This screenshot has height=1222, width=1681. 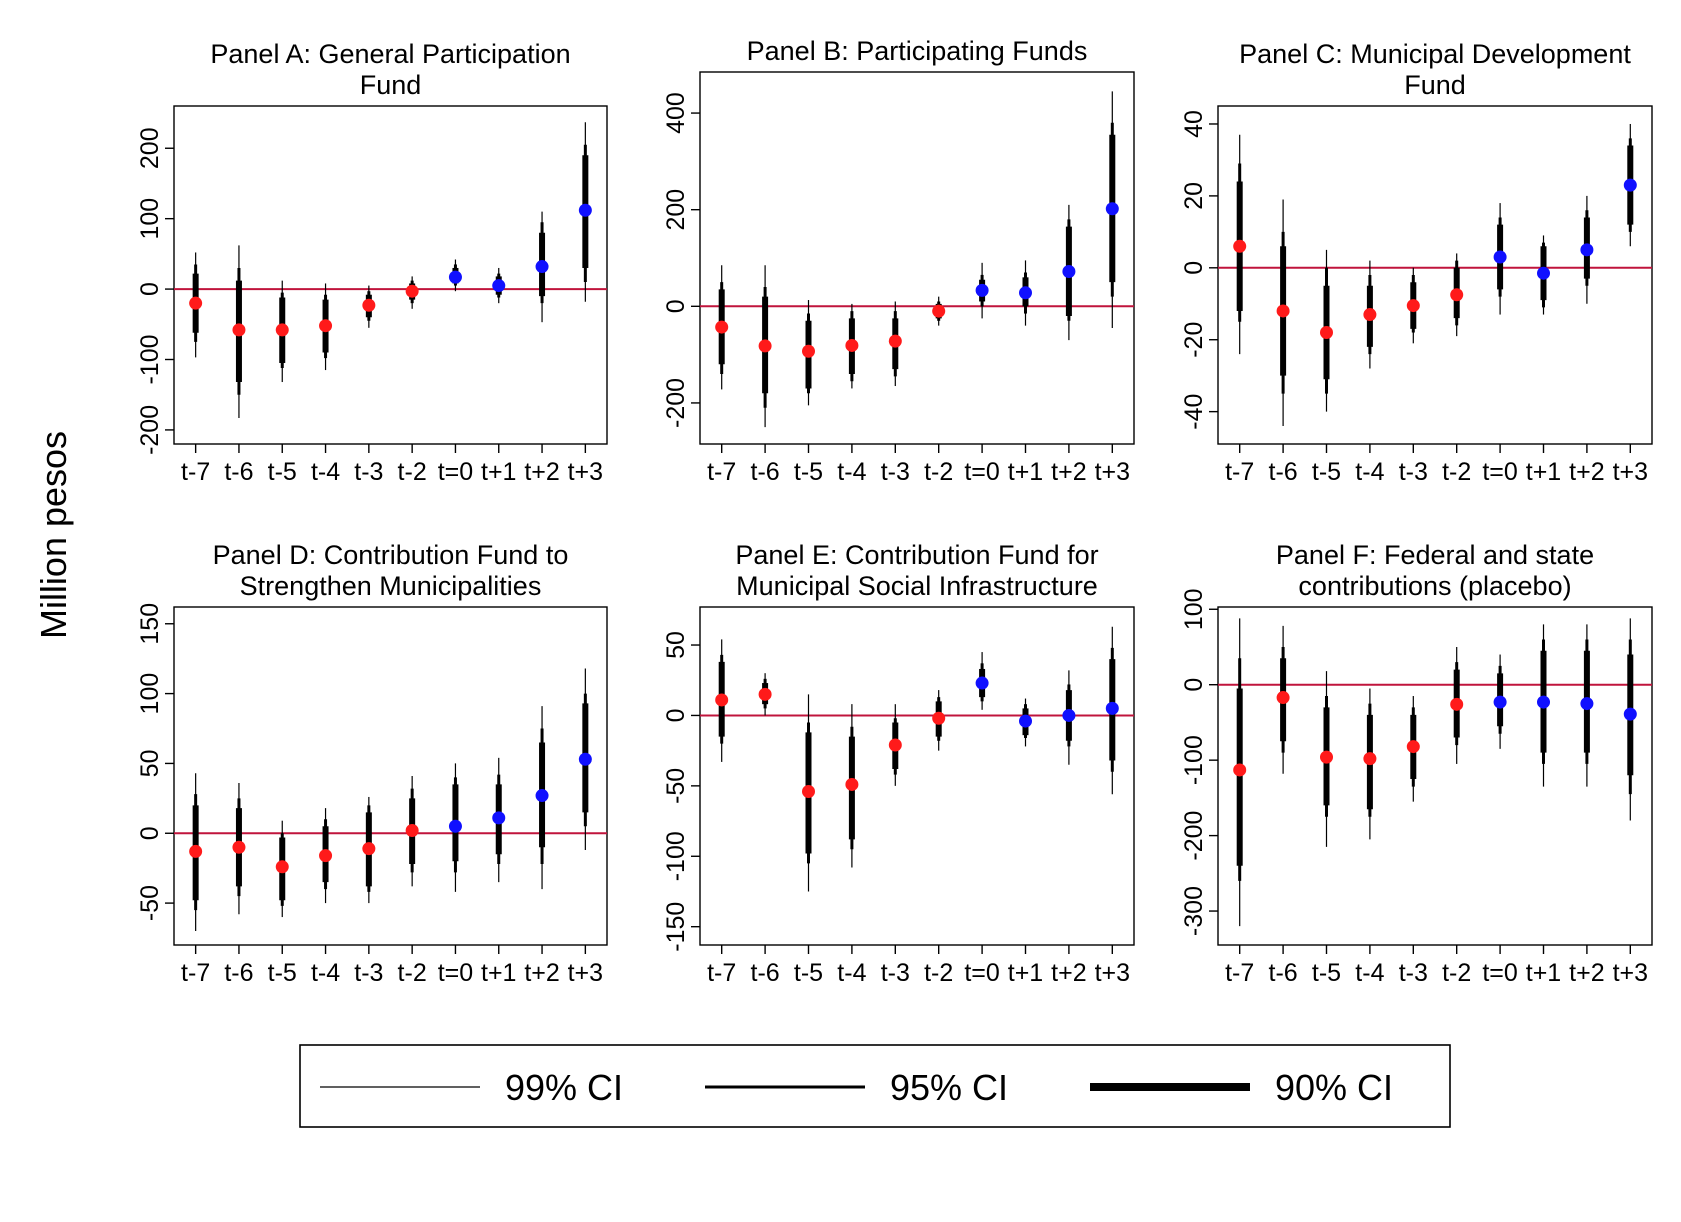 What do you see at coordinates (1194, 124) in the screenshot?
I see `y-tick-label: 40` at bounding box center [1194, 124].